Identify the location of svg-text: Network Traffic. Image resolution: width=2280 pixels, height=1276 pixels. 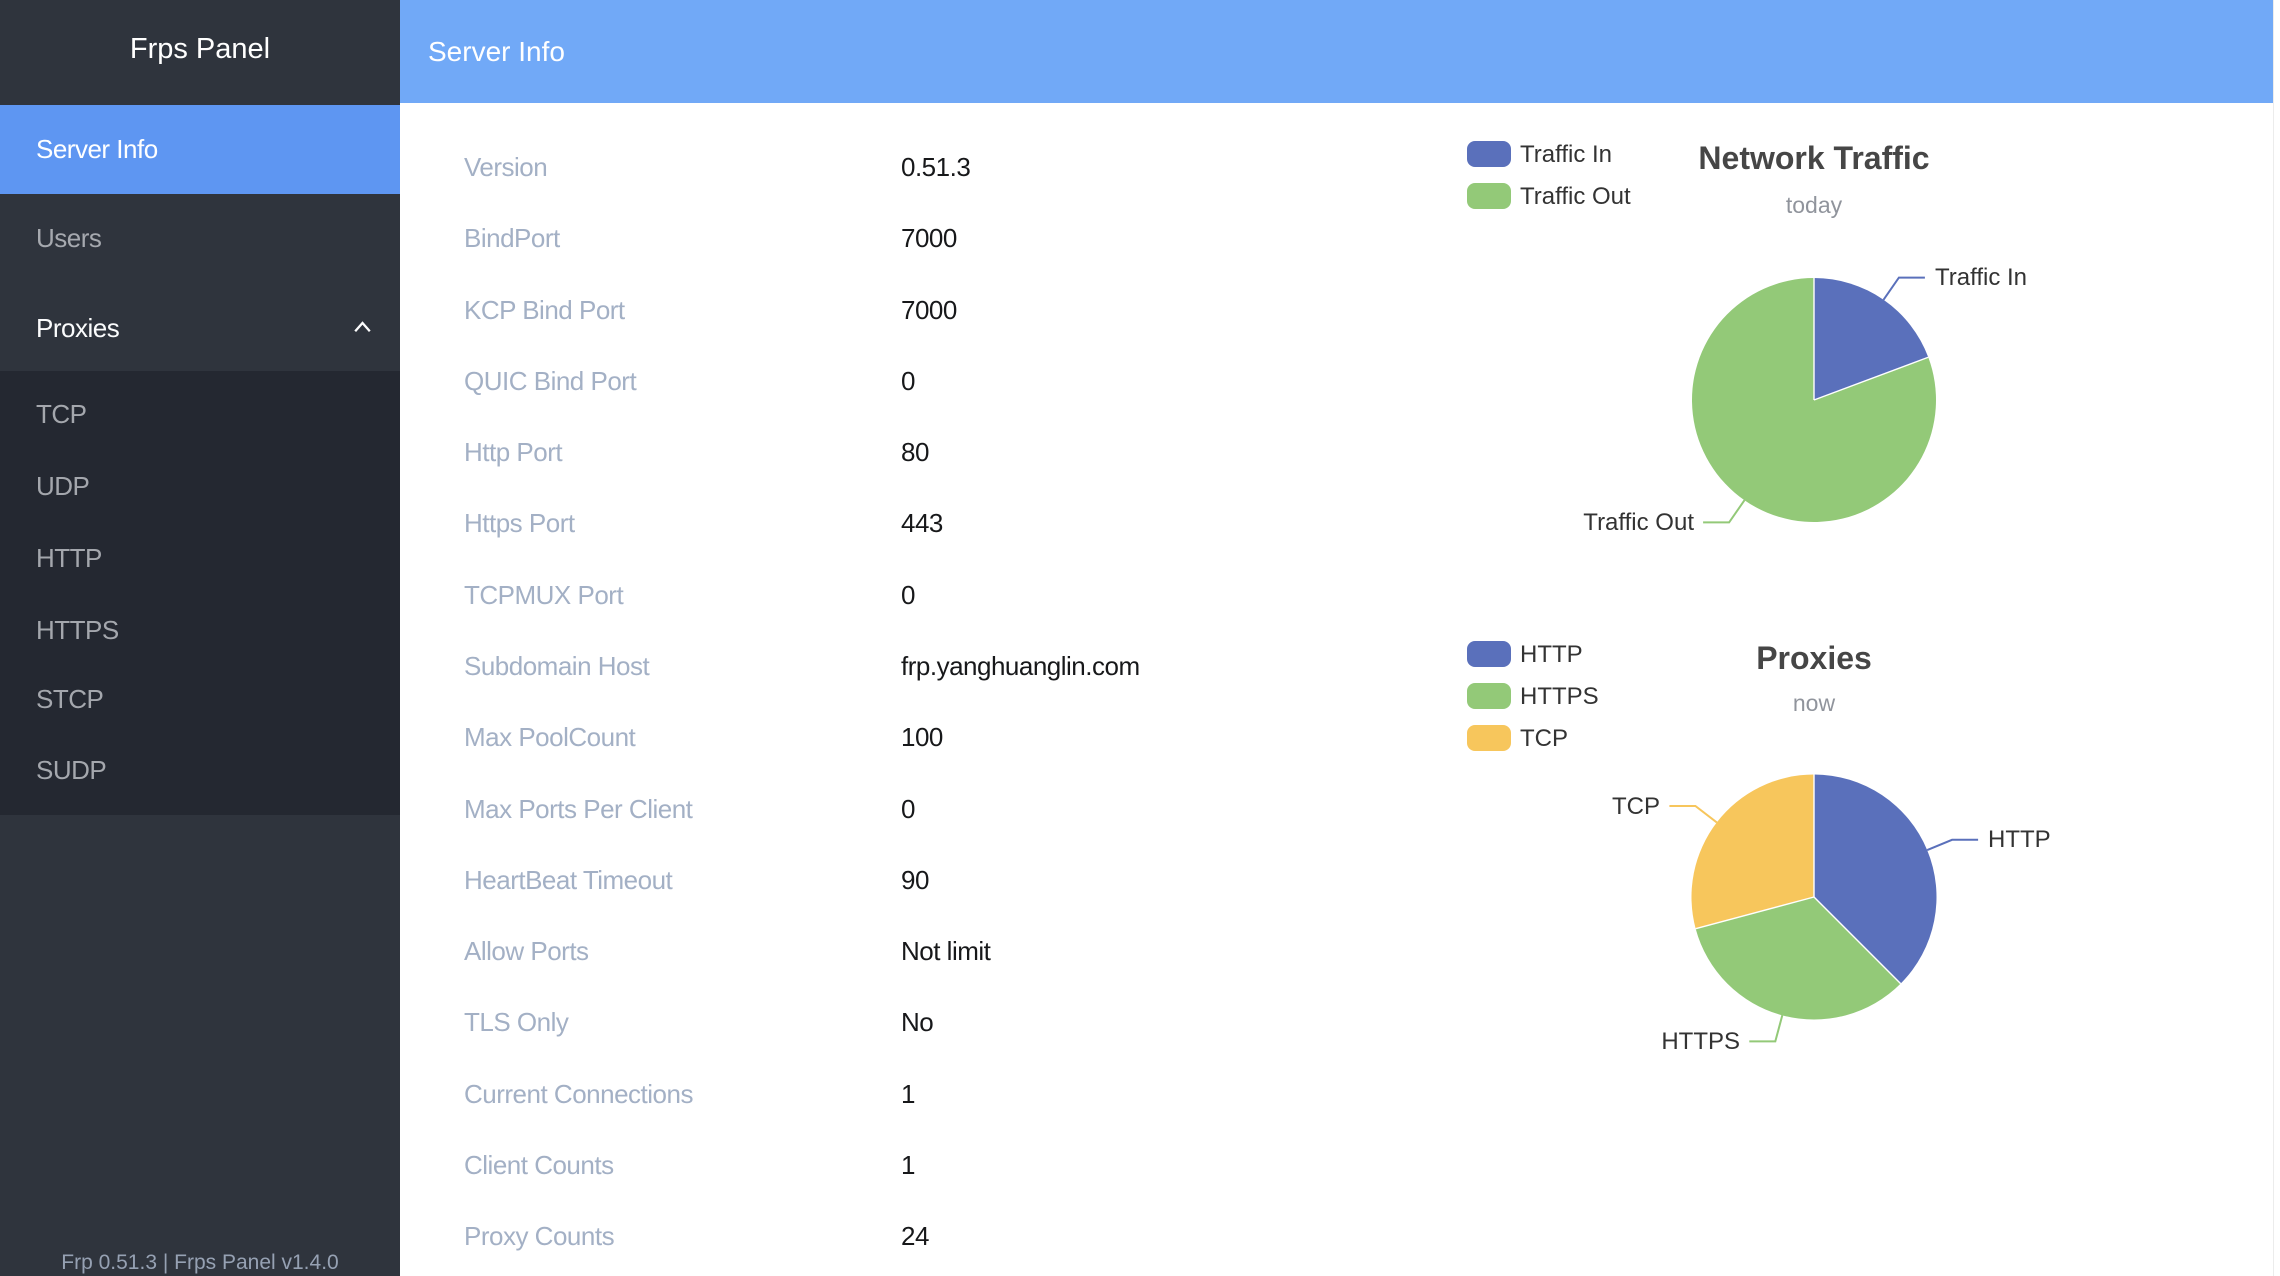
(1813, 158).